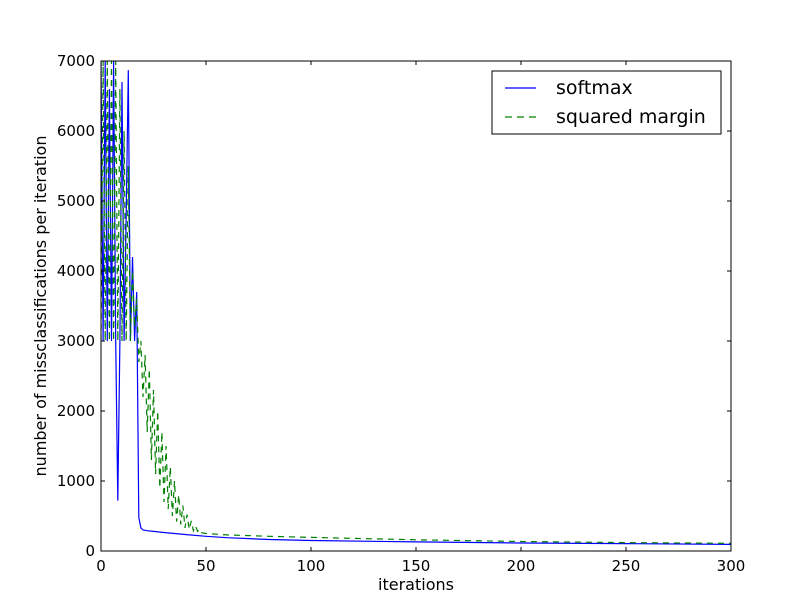  Describe the element at coordinates (76, 131) in the screenshot. I see `y-tick-label: 6000` at that location.